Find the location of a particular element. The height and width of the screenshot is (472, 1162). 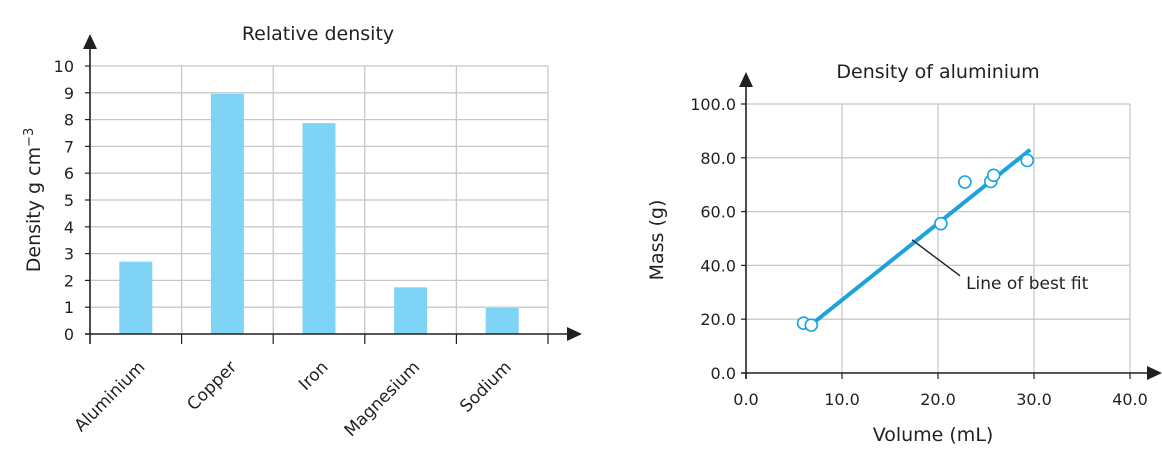

scatter-chart-x-tick-label: 0.0 is located at coordinates (745, 399).